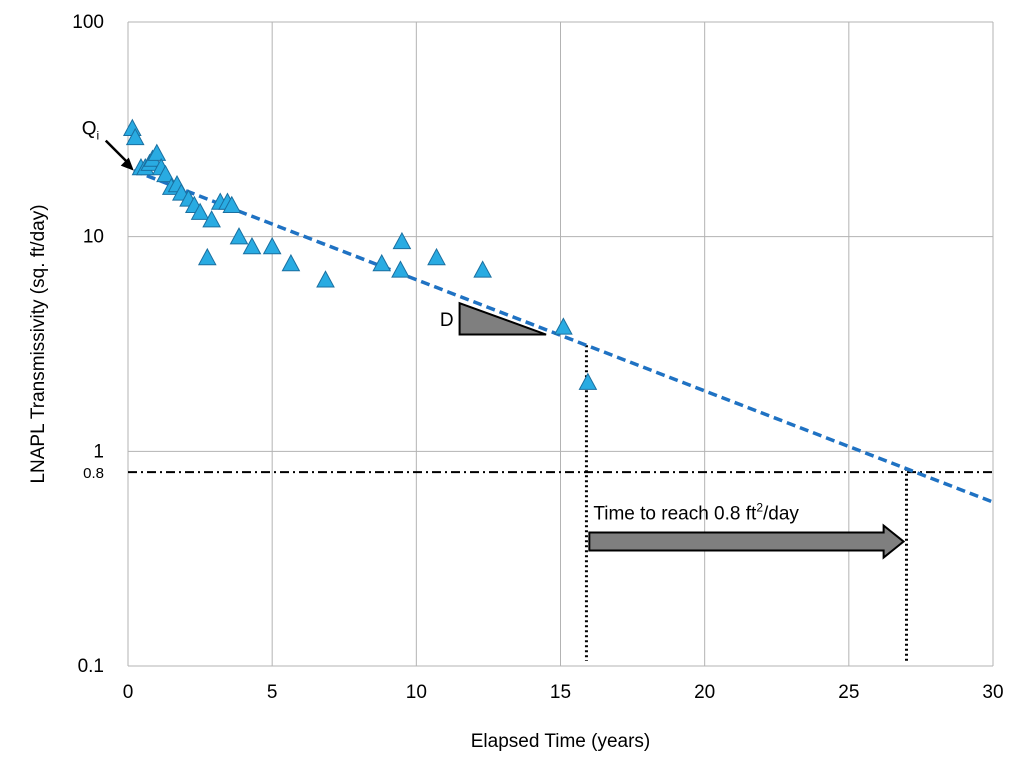 The height and width of the screenshot is (772, 1024). What do you see at coordinates (759, 508) in the screenshot?
I see `arrow-caption-sup: 2` at bounding box center [759, 508].